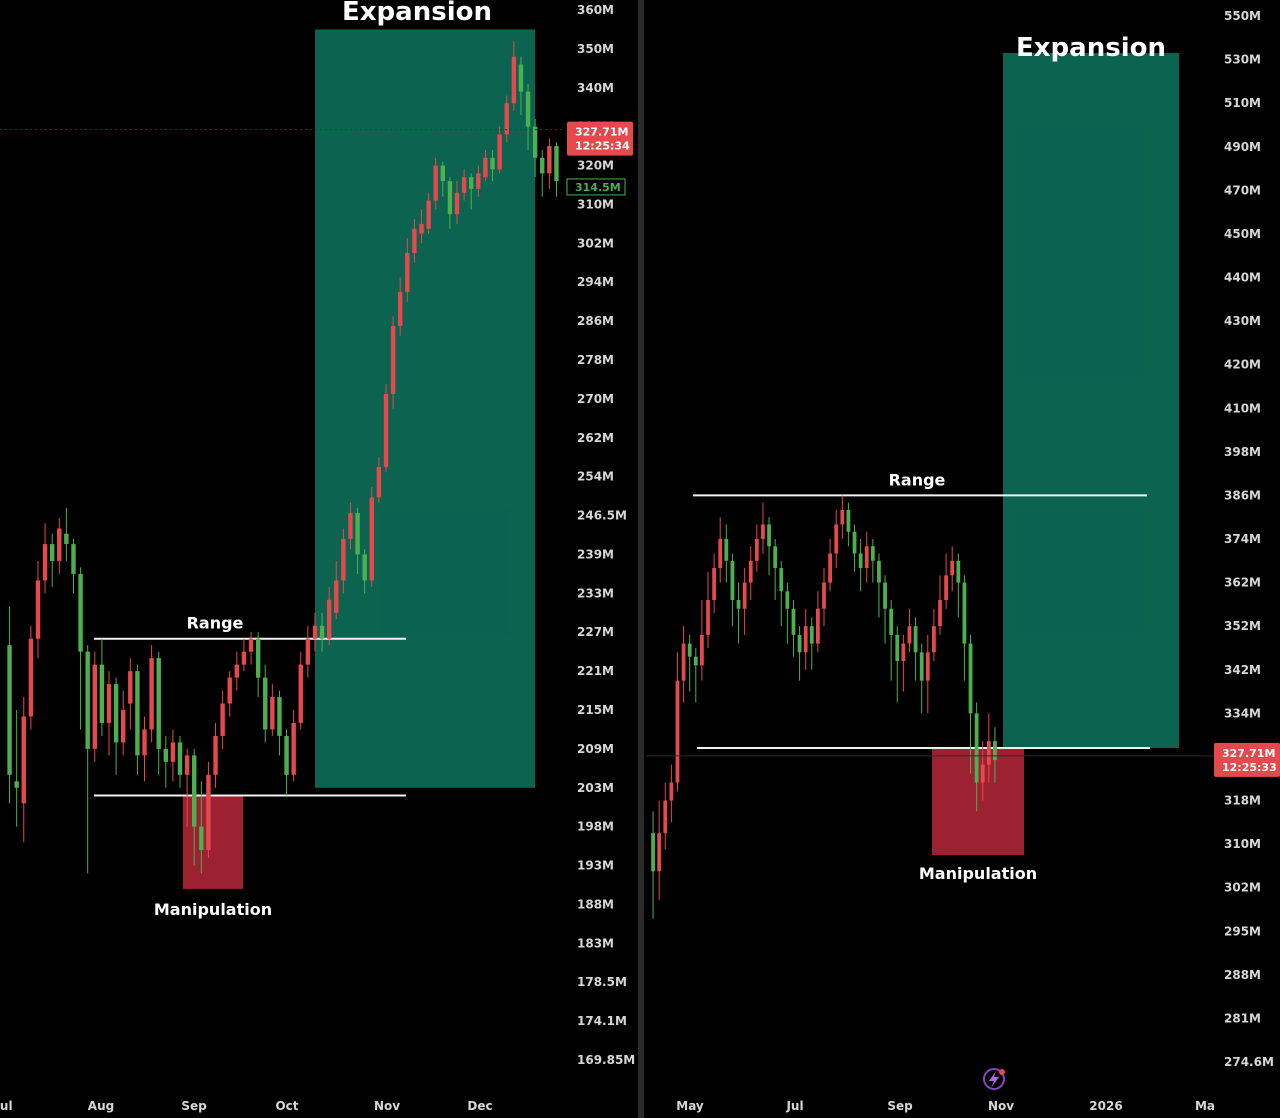 The image size is (1280, 1118). Describe the element at coordinates (1242, 16) in the screenshot. I see `y-tick-label: 550M` at that location.